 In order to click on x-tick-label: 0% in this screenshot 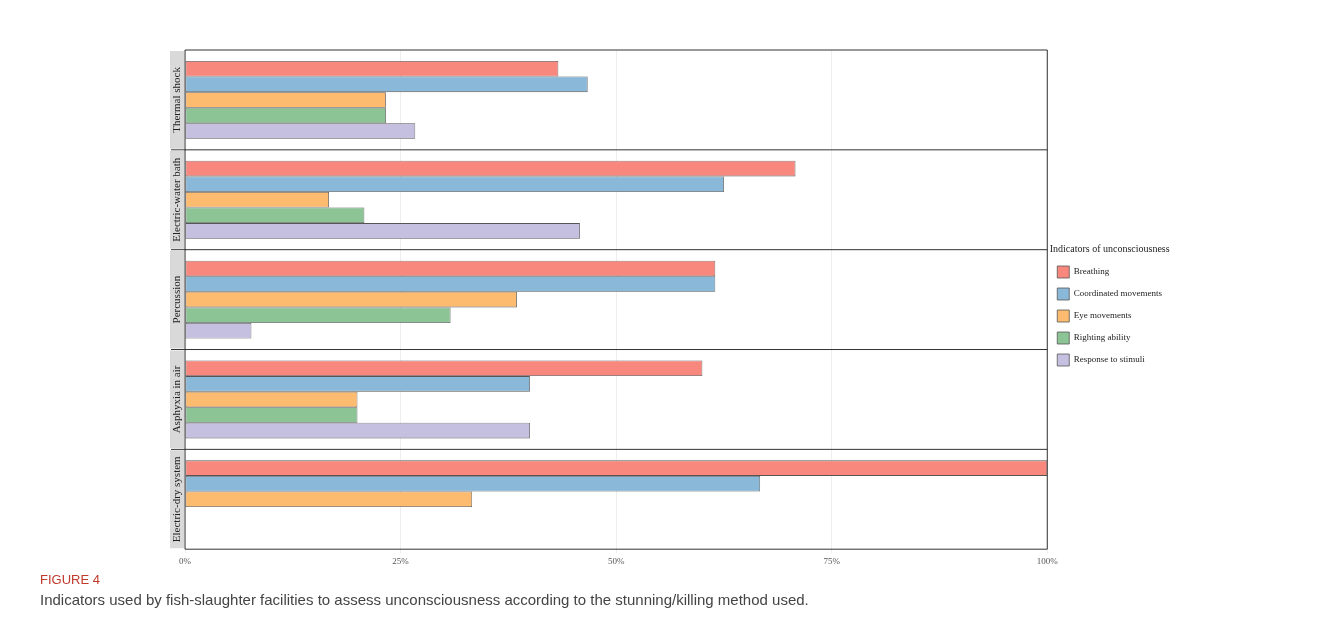, I will do `click(185, 560)`.